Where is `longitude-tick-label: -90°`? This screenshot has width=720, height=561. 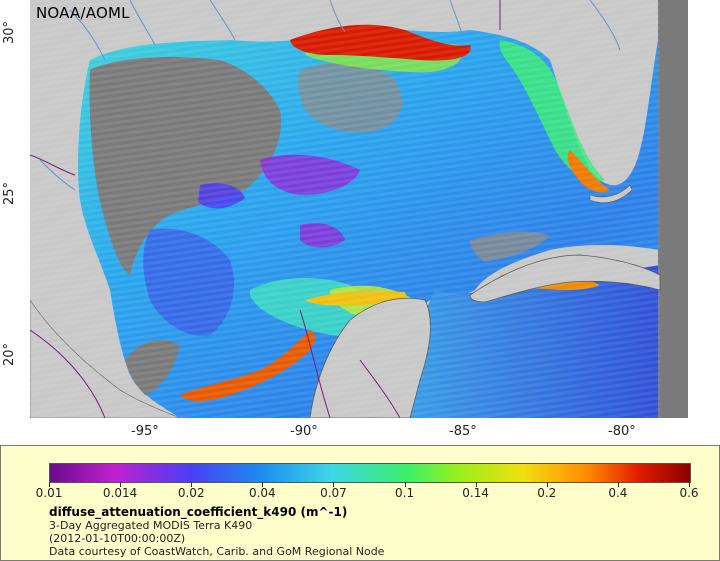 longitude-tick-label: -90° is located at coordinates (304, 431).